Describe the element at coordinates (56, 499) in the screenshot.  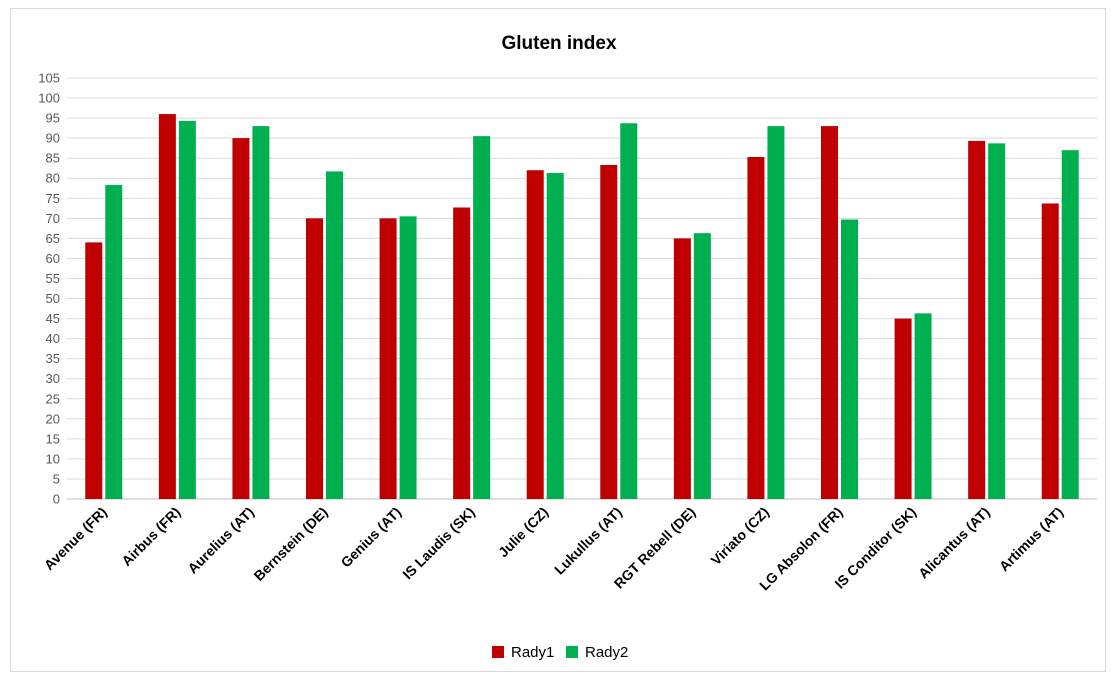
I see `y-tick-label: 0` at that location.